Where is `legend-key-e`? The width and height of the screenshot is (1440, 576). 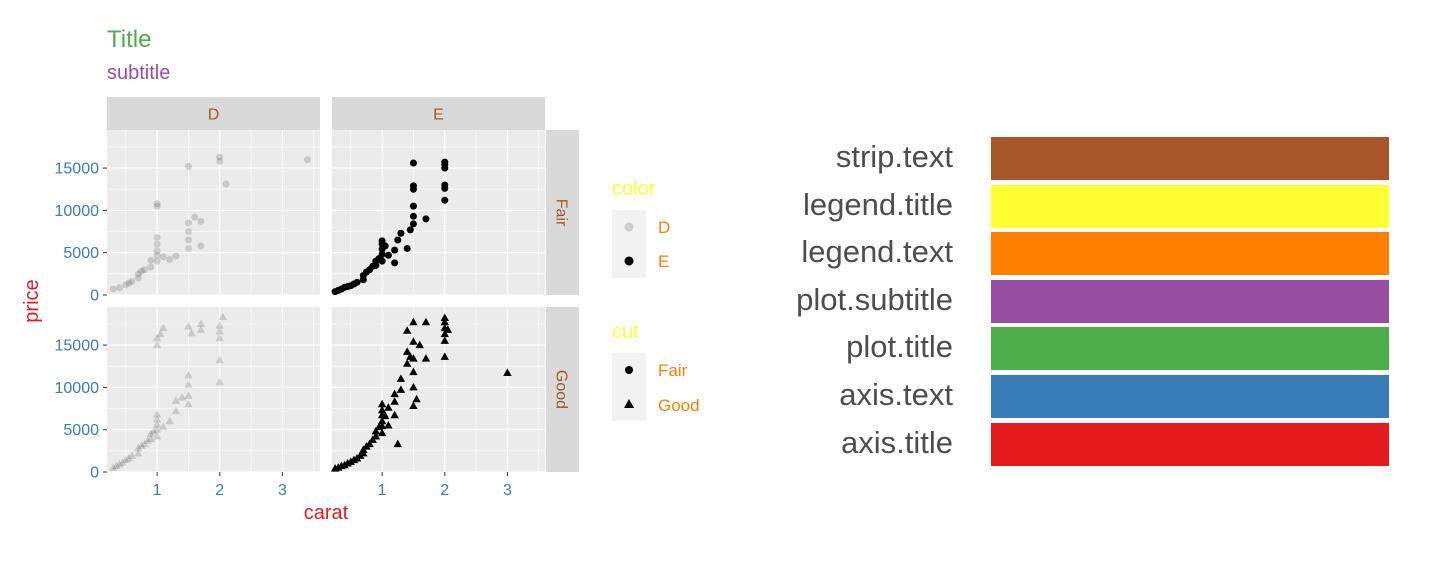
legend-key-e is located at coordinates (629, 261).